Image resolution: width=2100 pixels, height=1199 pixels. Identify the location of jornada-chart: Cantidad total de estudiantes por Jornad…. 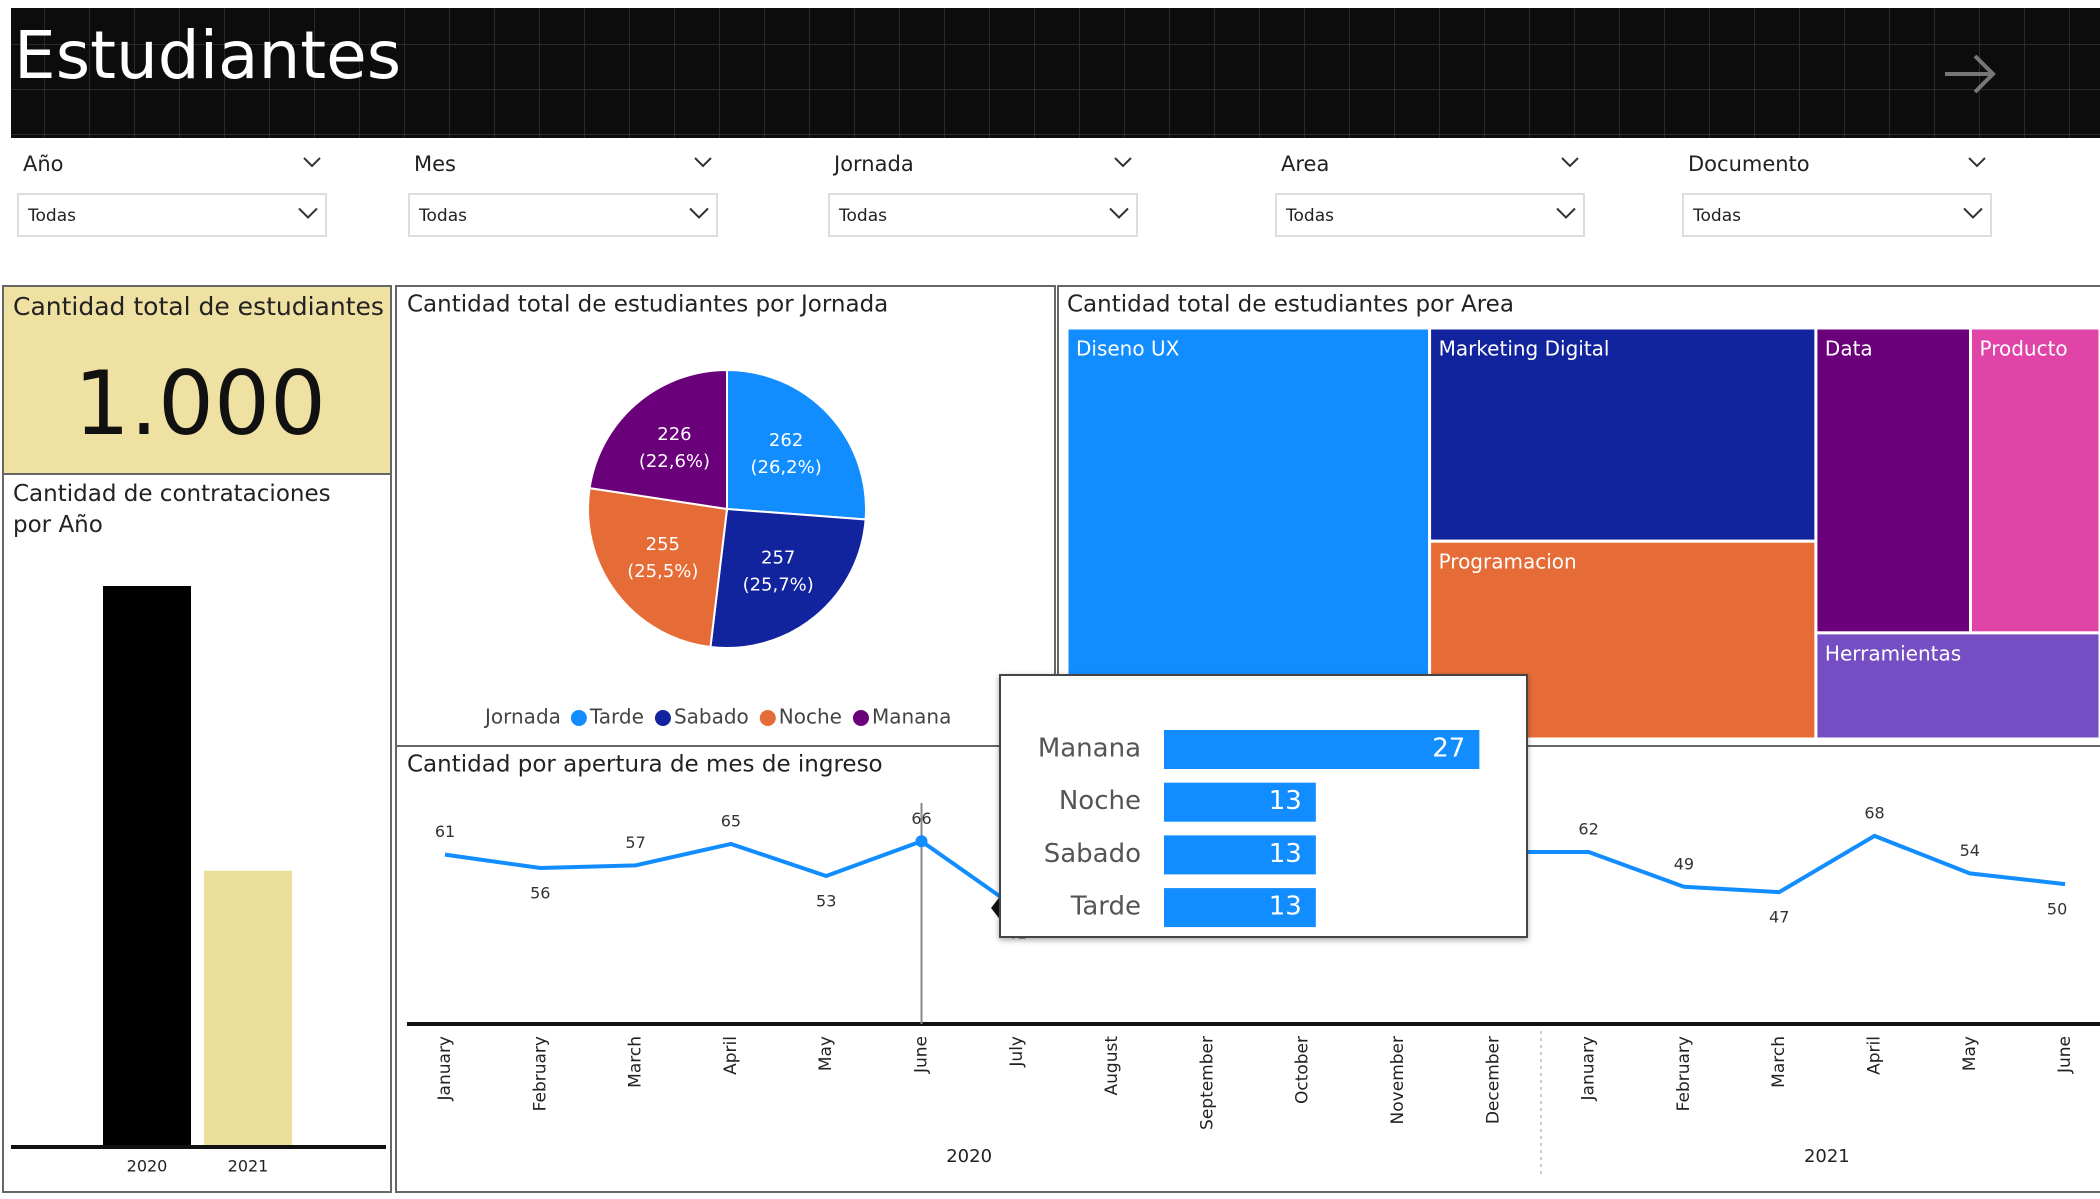
(679, 510).